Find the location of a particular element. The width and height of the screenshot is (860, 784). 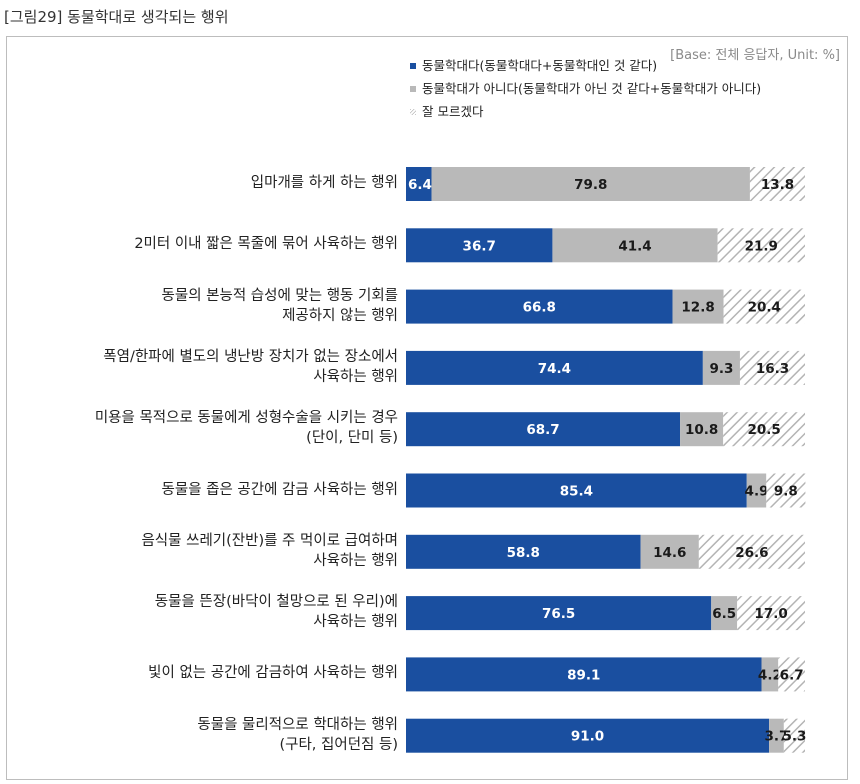

category-label-line: (구타, 집어던짐 등) is located at coordinates (338, 744).